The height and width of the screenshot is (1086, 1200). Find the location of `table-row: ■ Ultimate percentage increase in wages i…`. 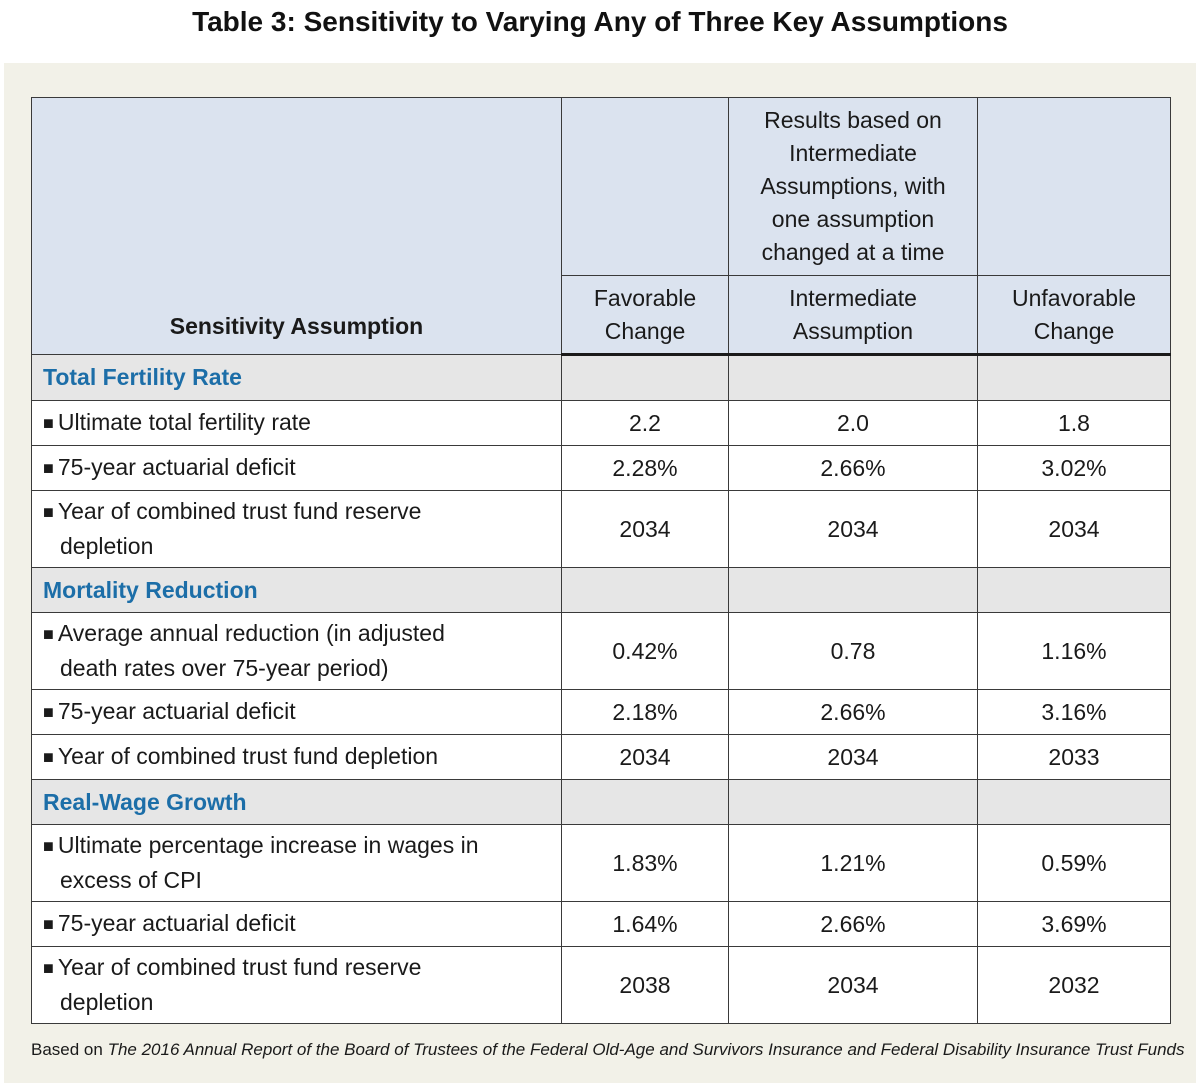

table-row: ■ Ultimate percentage increase in wages i… is located at coordinates (601, 863).